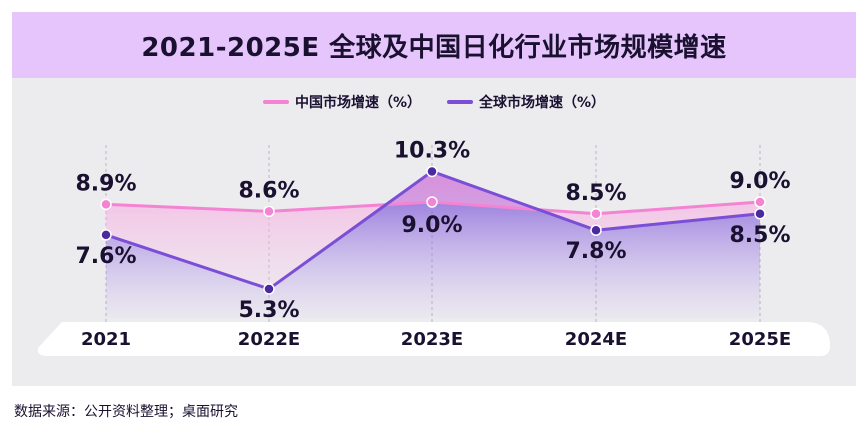  I want to click on point-global-2025E, so click(760, 214).